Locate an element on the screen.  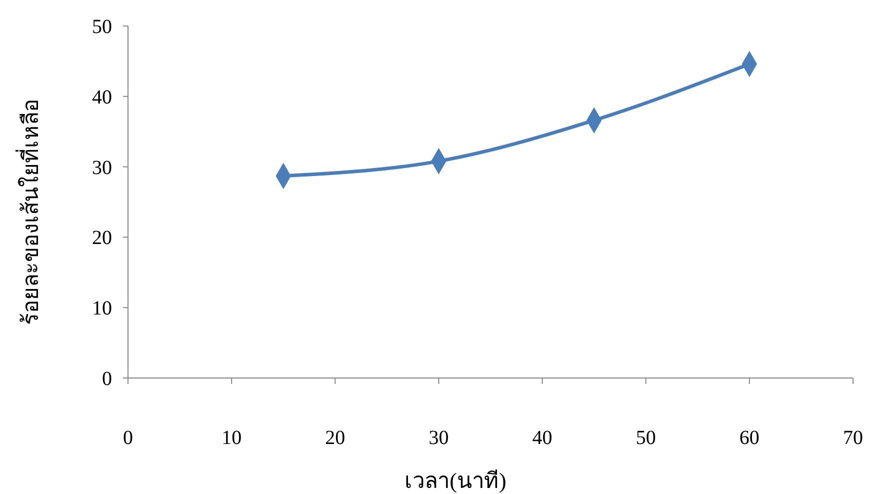
x-tick-label: 0 is located at coordinates (128, 438).